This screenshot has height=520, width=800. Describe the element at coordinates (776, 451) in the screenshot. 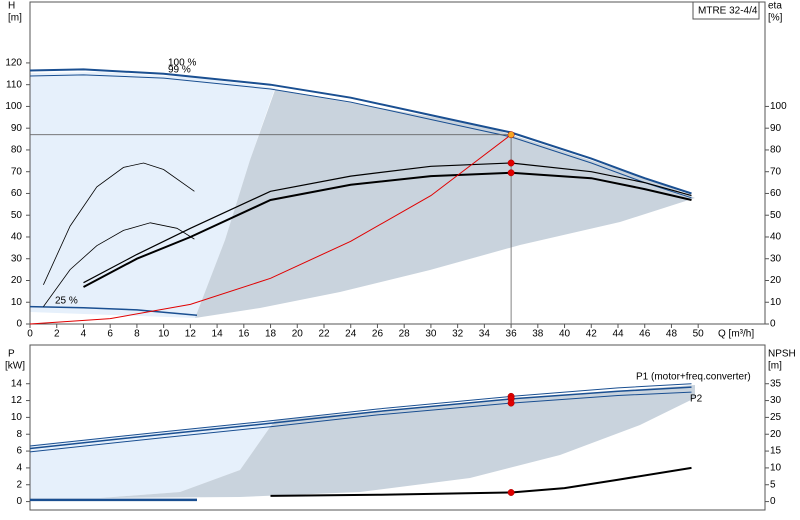

I see `y2-tick-label: 15` at that location.